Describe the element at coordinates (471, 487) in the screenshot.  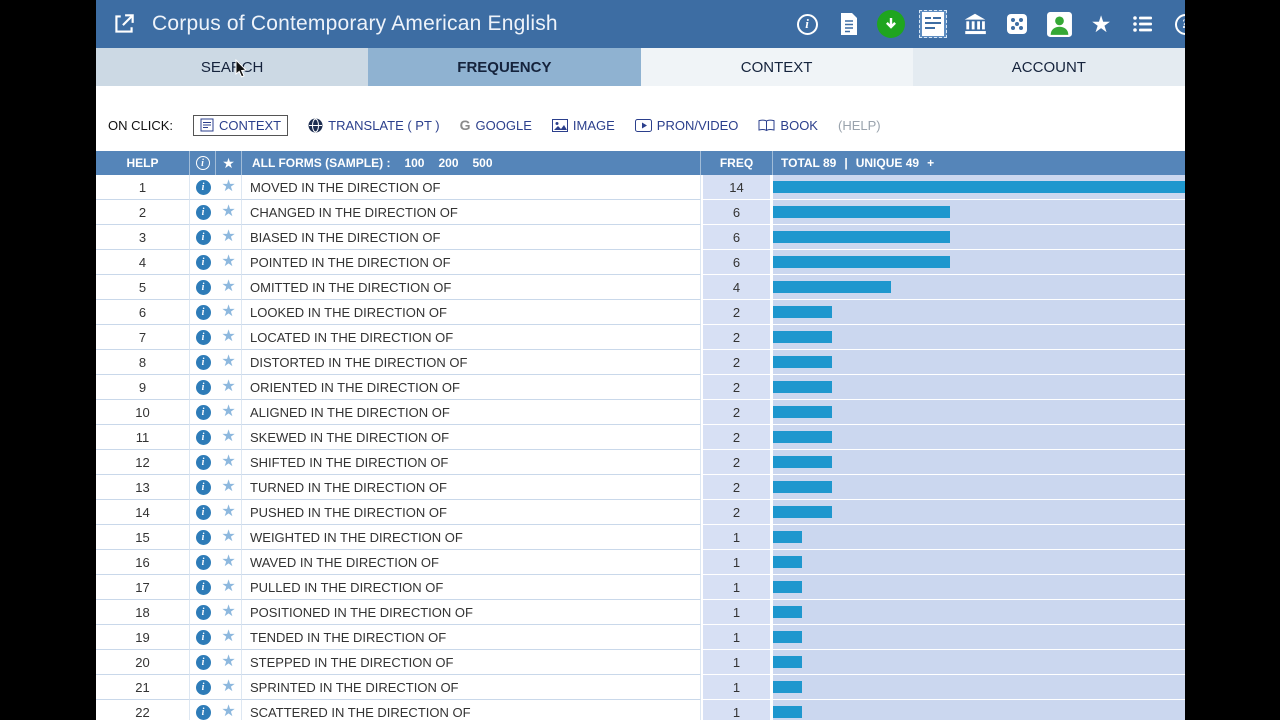
I see `row-phrase: TURNED IN THE DIRECTION OF` at that location.